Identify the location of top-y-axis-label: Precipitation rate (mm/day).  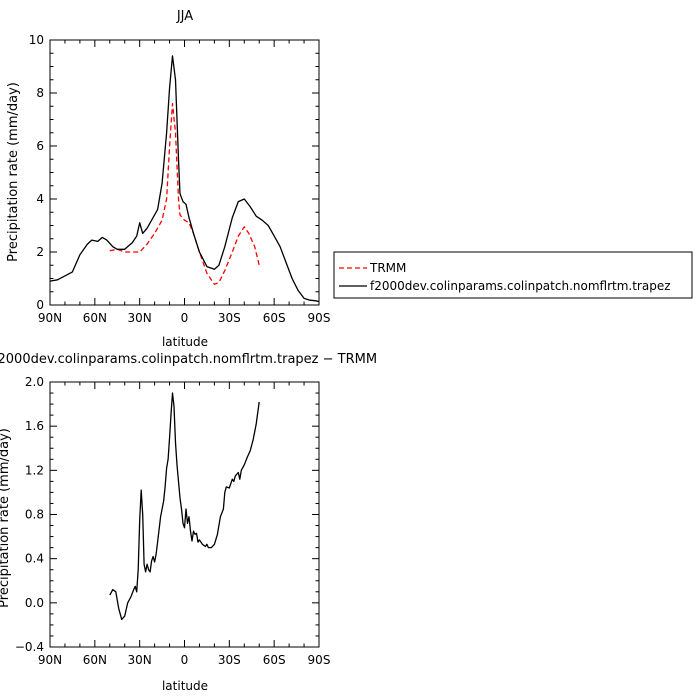
(13, 172).